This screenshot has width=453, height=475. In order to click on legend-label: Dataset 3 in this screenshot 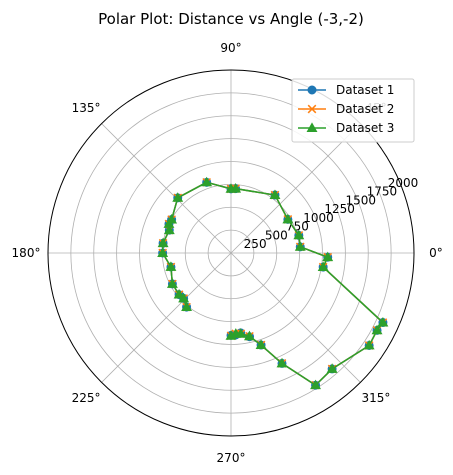, I will do `click(365, 128)`.